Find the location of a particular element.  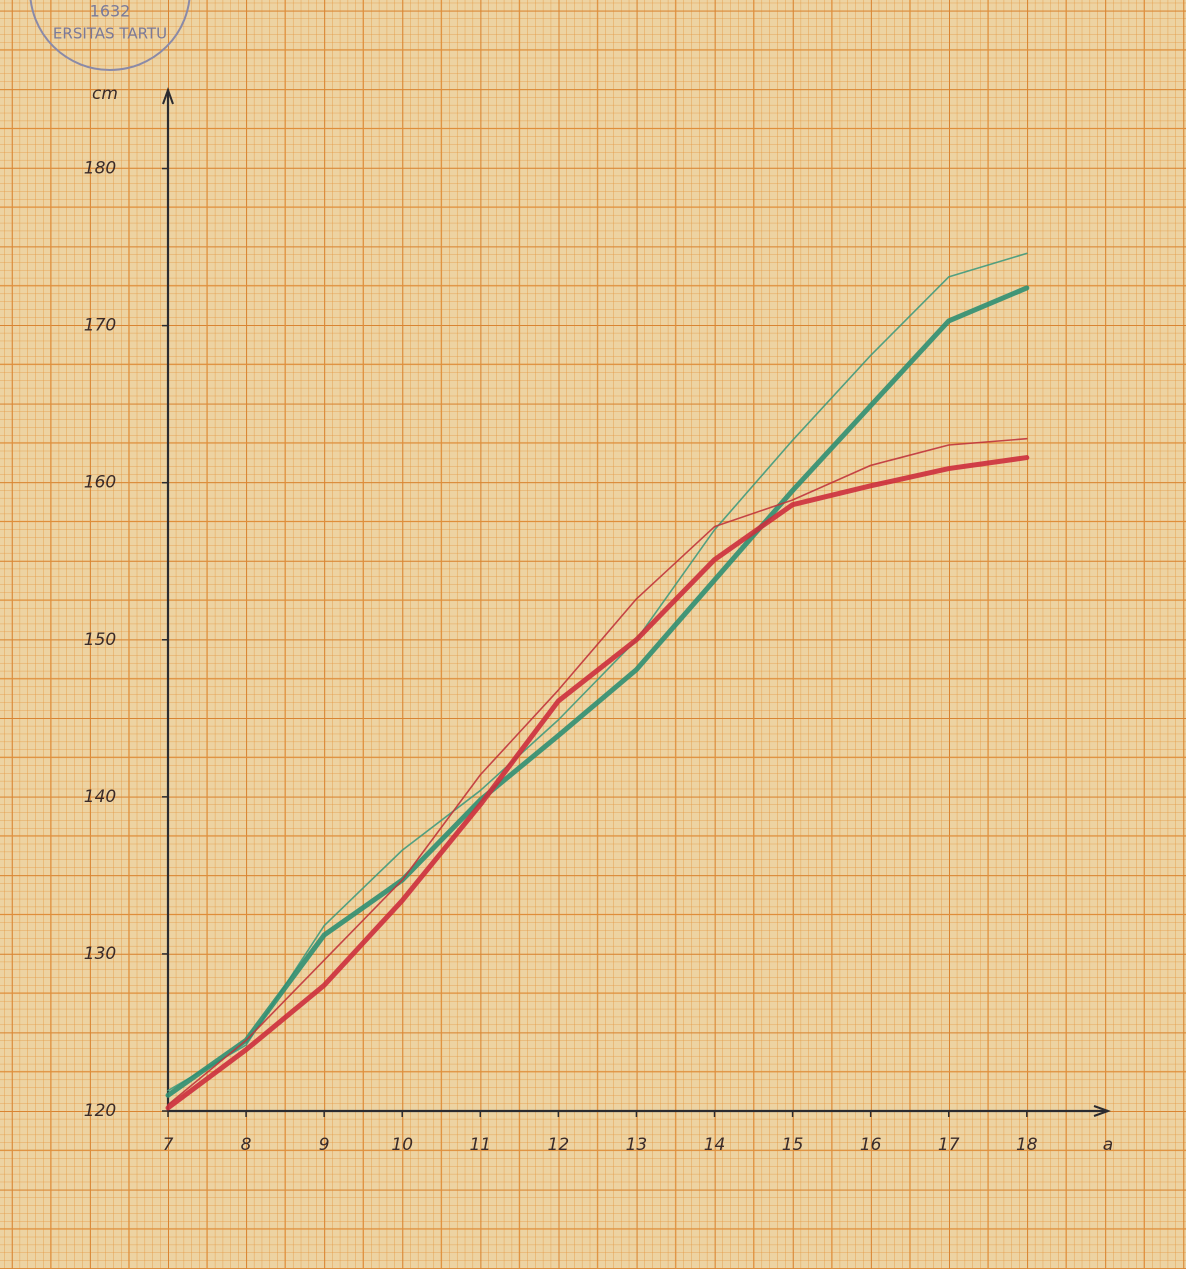

x-arrow is located at coordinates (1102, 1111).